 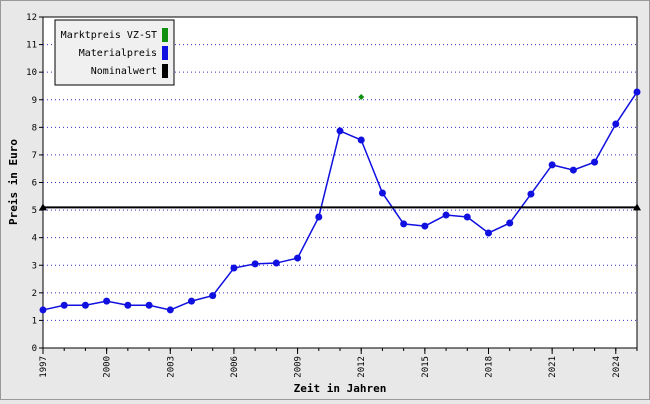 What do you see at coordinates (31, 18) in the screenshot?
I see `y-tick-label: 12` at bounding box center [31, 18].